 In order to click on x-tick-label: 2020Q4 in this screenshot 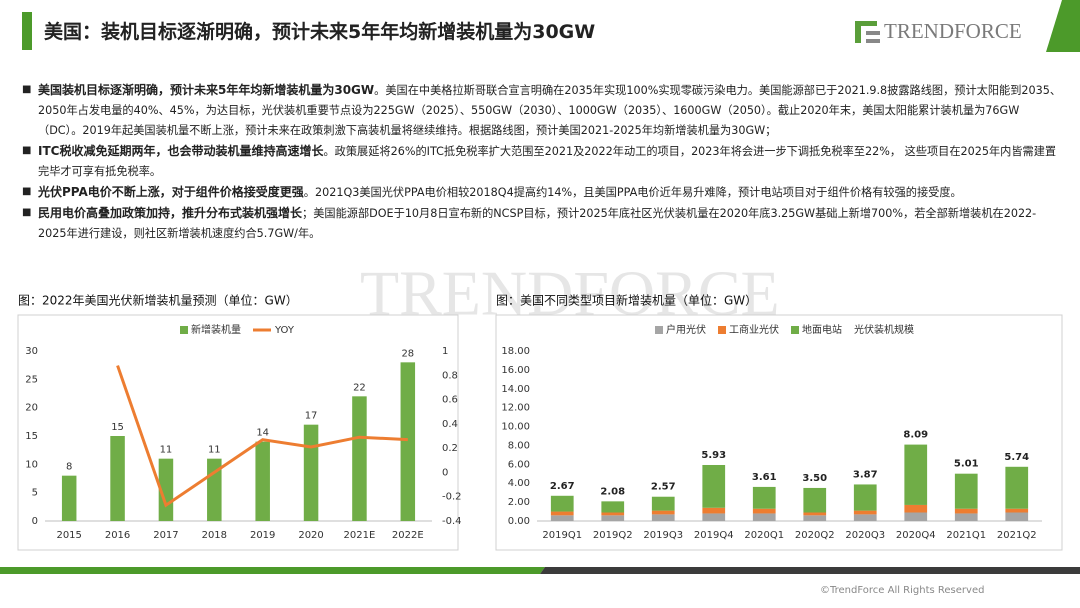, I will do `click(916, 535)`.